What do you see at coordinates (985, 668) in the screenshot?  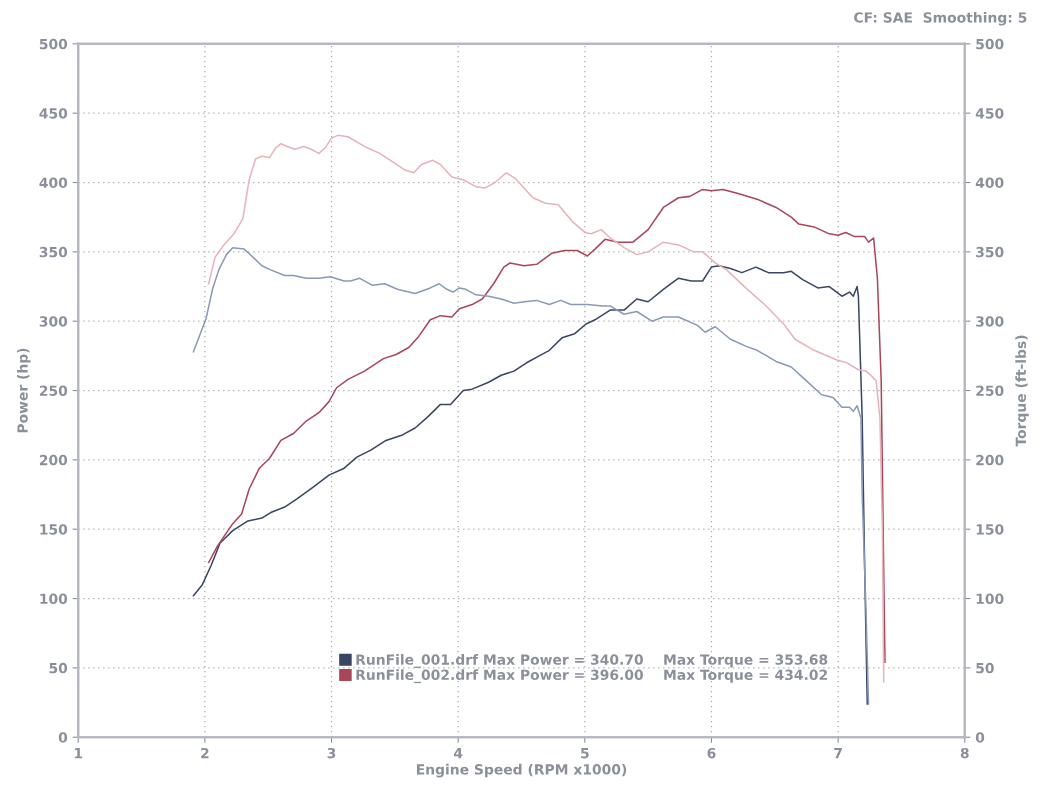 I see `y2-tick-label: 50` at bounding box center [985, 668].